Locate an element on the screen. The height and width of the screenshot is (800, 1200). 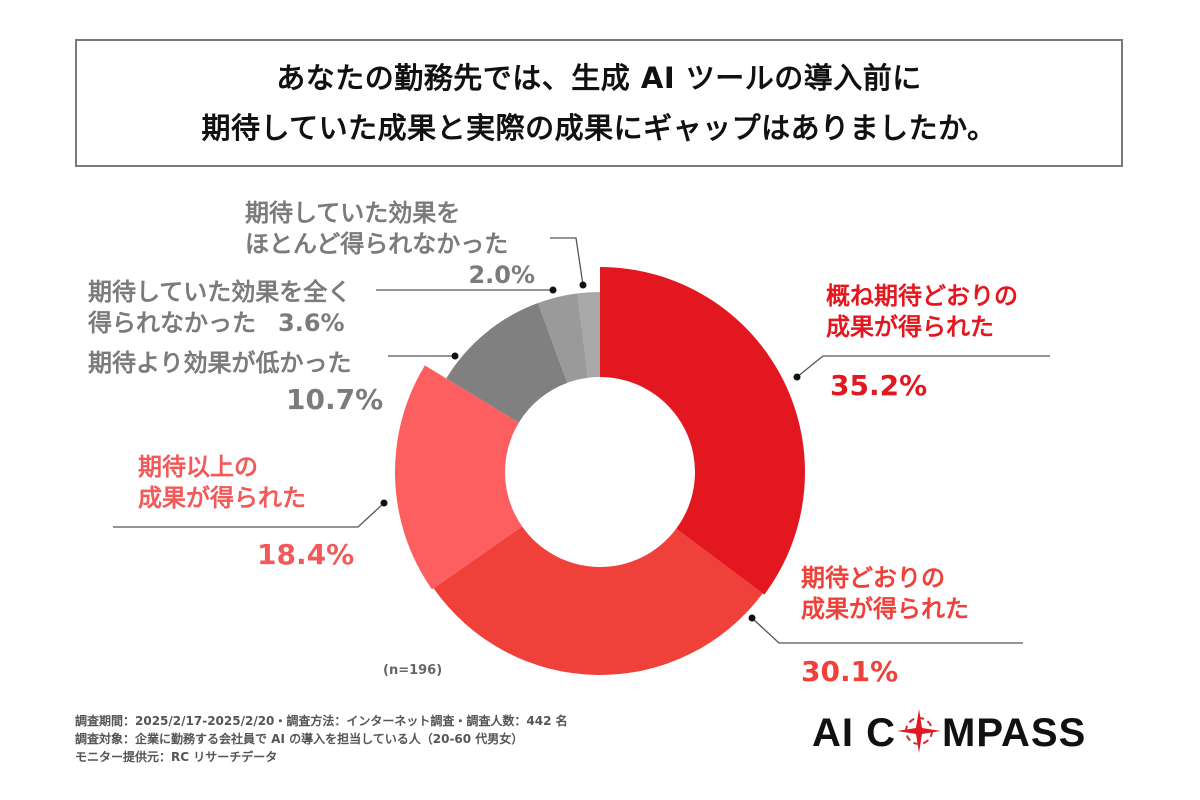
label-s6: 期待していた効果を ほとんど得られなかった 2.0% is located at coordinates (390, 244).